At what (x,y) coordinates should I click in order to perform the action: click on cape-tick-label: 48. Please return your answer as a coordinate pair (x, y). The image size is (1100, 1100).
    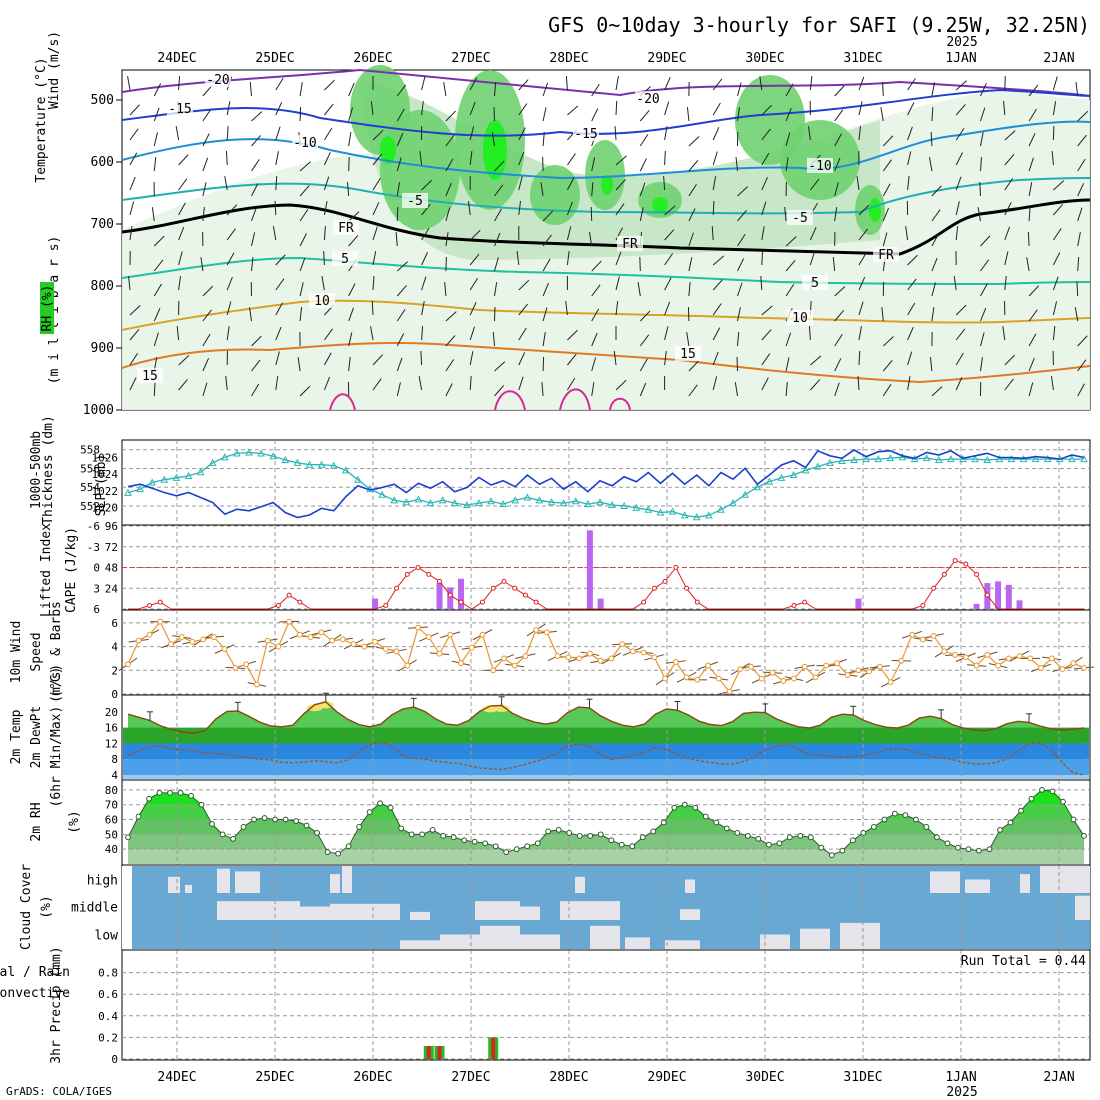
    Looking at the image, I should click on (111, 568).